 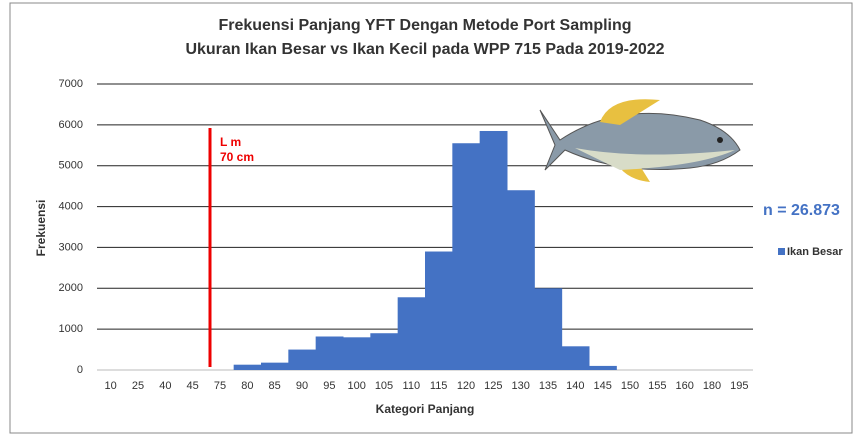 What do you see at coordinates (801, 210) in the screenshot?
I see `n-label: n = 26.873` at bounding box center [801, 210].